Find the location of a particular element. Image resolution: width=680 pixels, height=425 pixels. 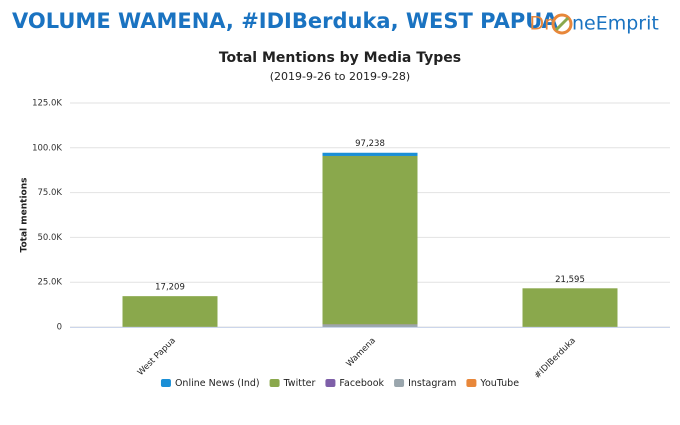

logo-right: neEmprit is located at coordinates (615, 24).